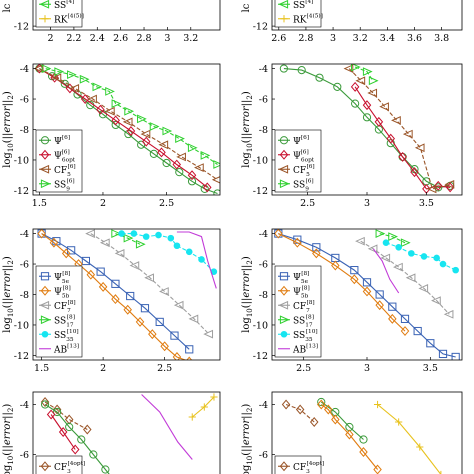 The width and height of the screenshot is (474, 474). What do you see at coordinates (441, 38) in the screenshot?
I see `x-tick-label: 3.8` at bounding box center [441, 38].